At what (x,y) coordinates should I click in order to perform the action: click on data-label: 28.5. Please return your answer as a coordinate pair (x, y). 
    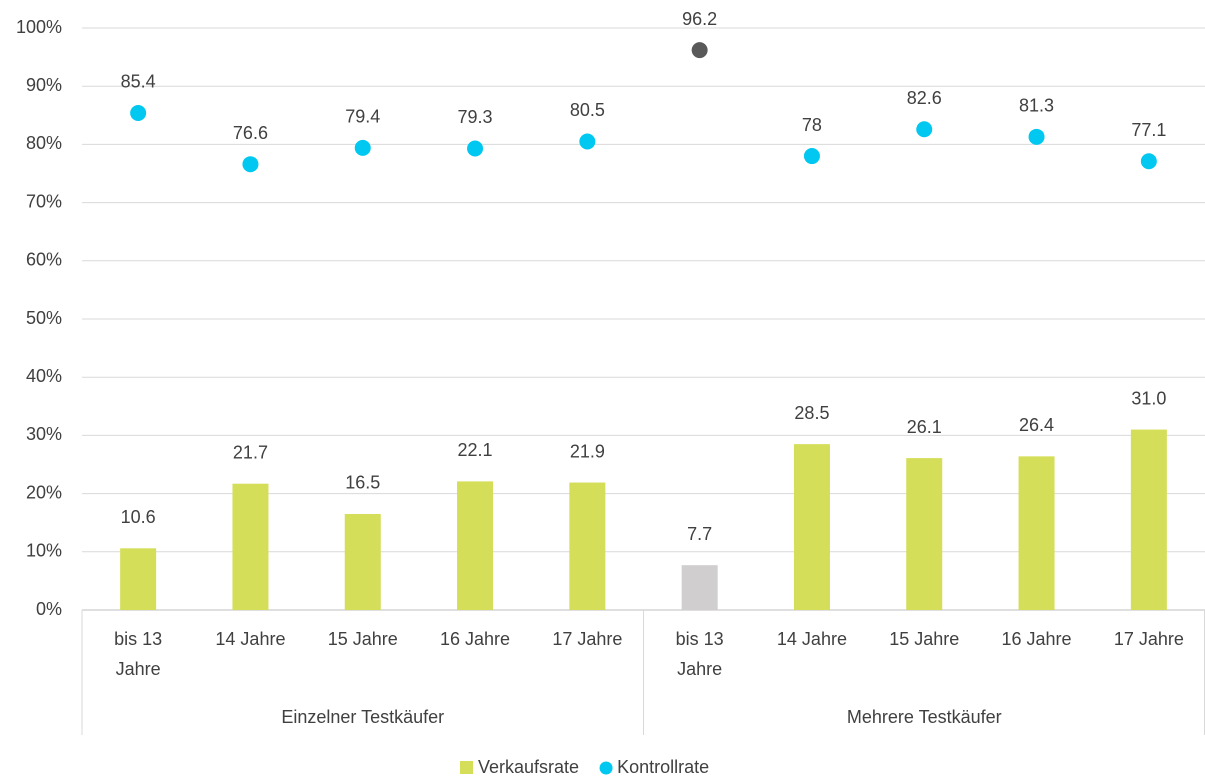
    Looking at the image, I should click on (811, 413).